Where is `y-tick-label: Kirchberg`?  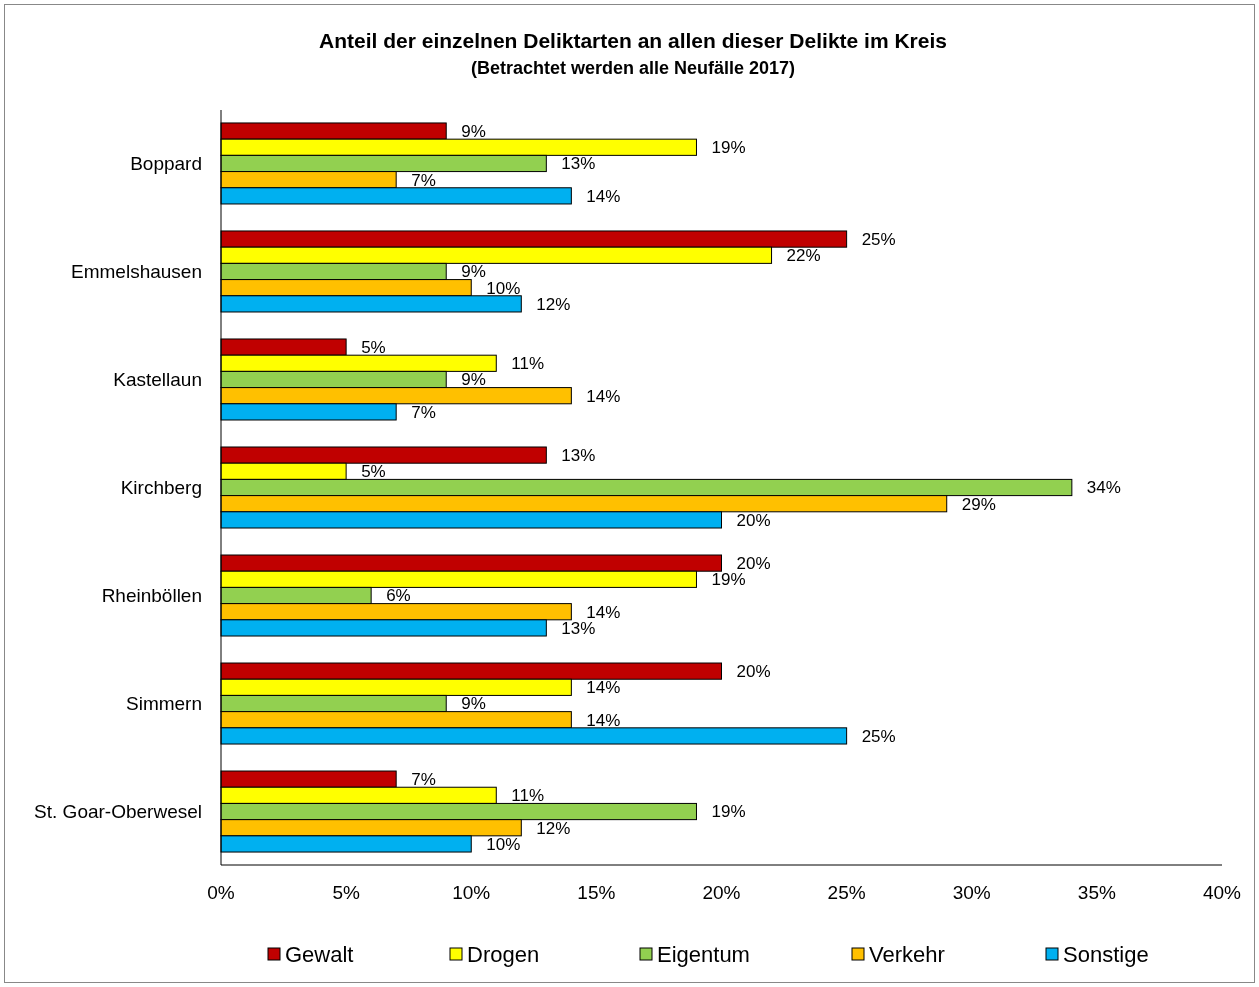 y-tick-label: Kirchberg is located at coordinates (161, 488).